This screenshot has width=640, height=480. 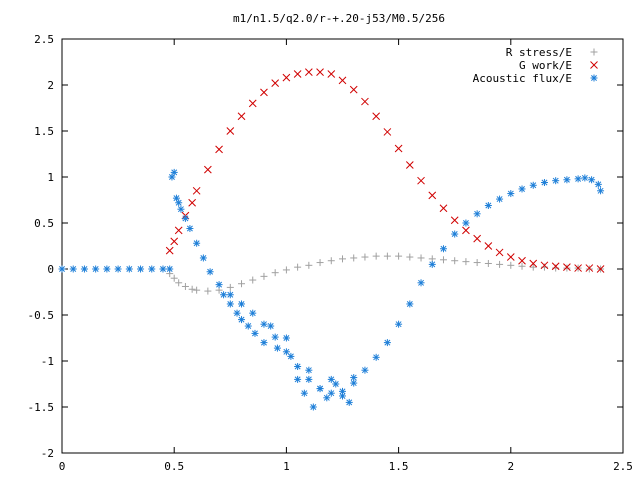 I want to click on legend-label: R stress/E, so click(x=539, y=52).